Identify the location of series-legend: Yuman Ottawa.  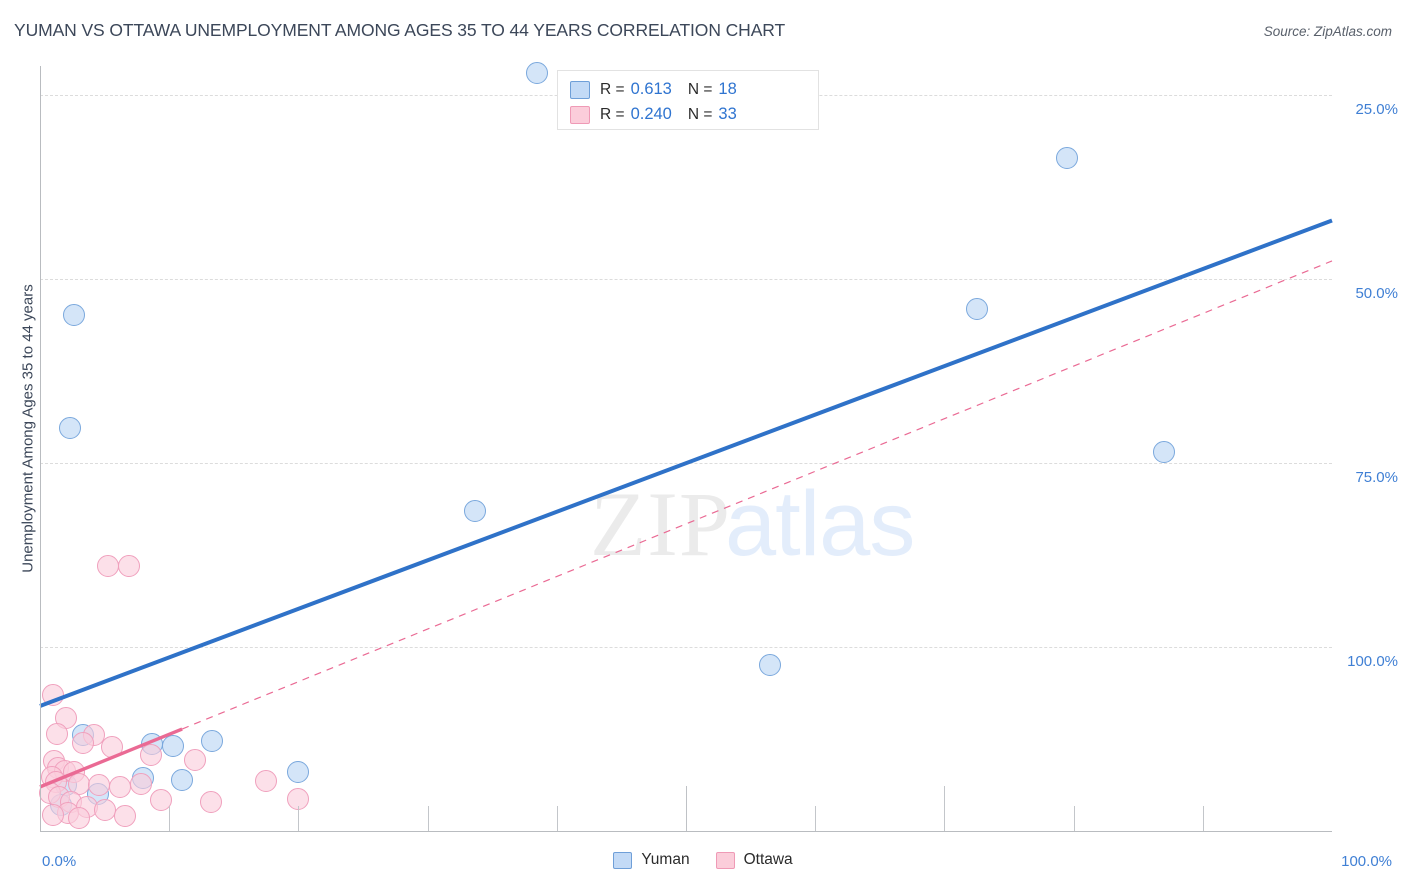
(703, 860).